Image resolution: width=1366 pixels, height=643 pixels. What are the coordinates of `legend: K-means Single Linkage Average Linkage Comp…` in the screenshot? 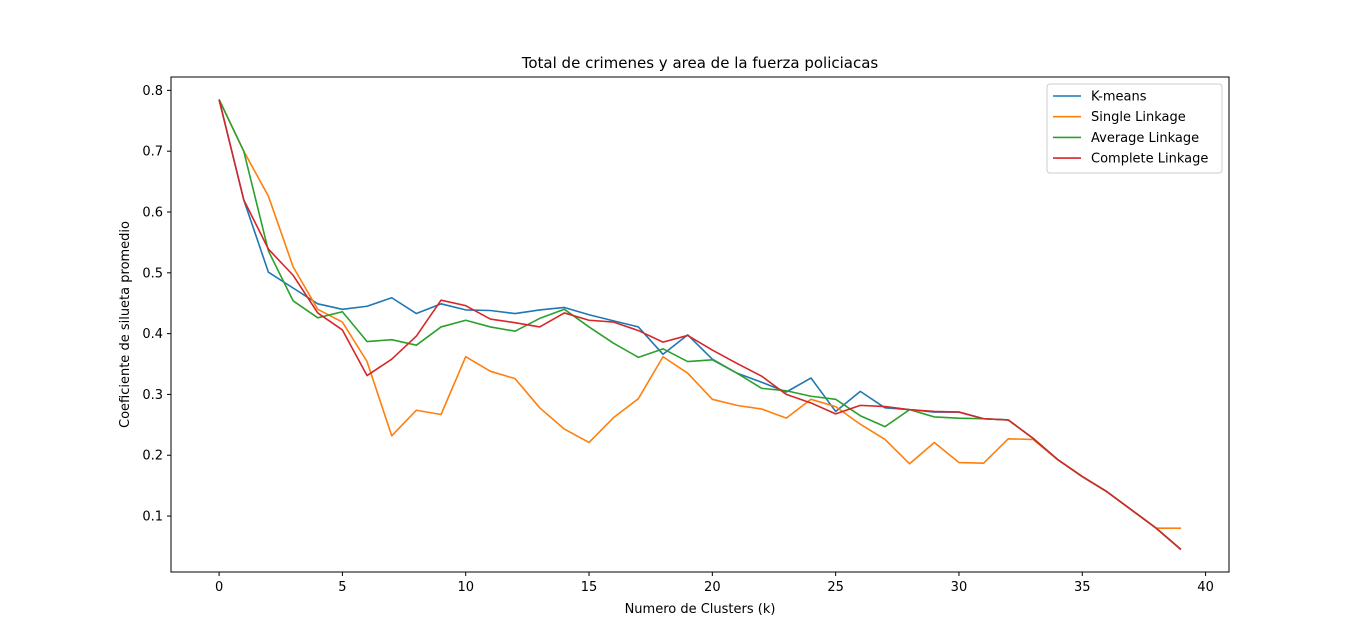 It's located at (1134, 128).